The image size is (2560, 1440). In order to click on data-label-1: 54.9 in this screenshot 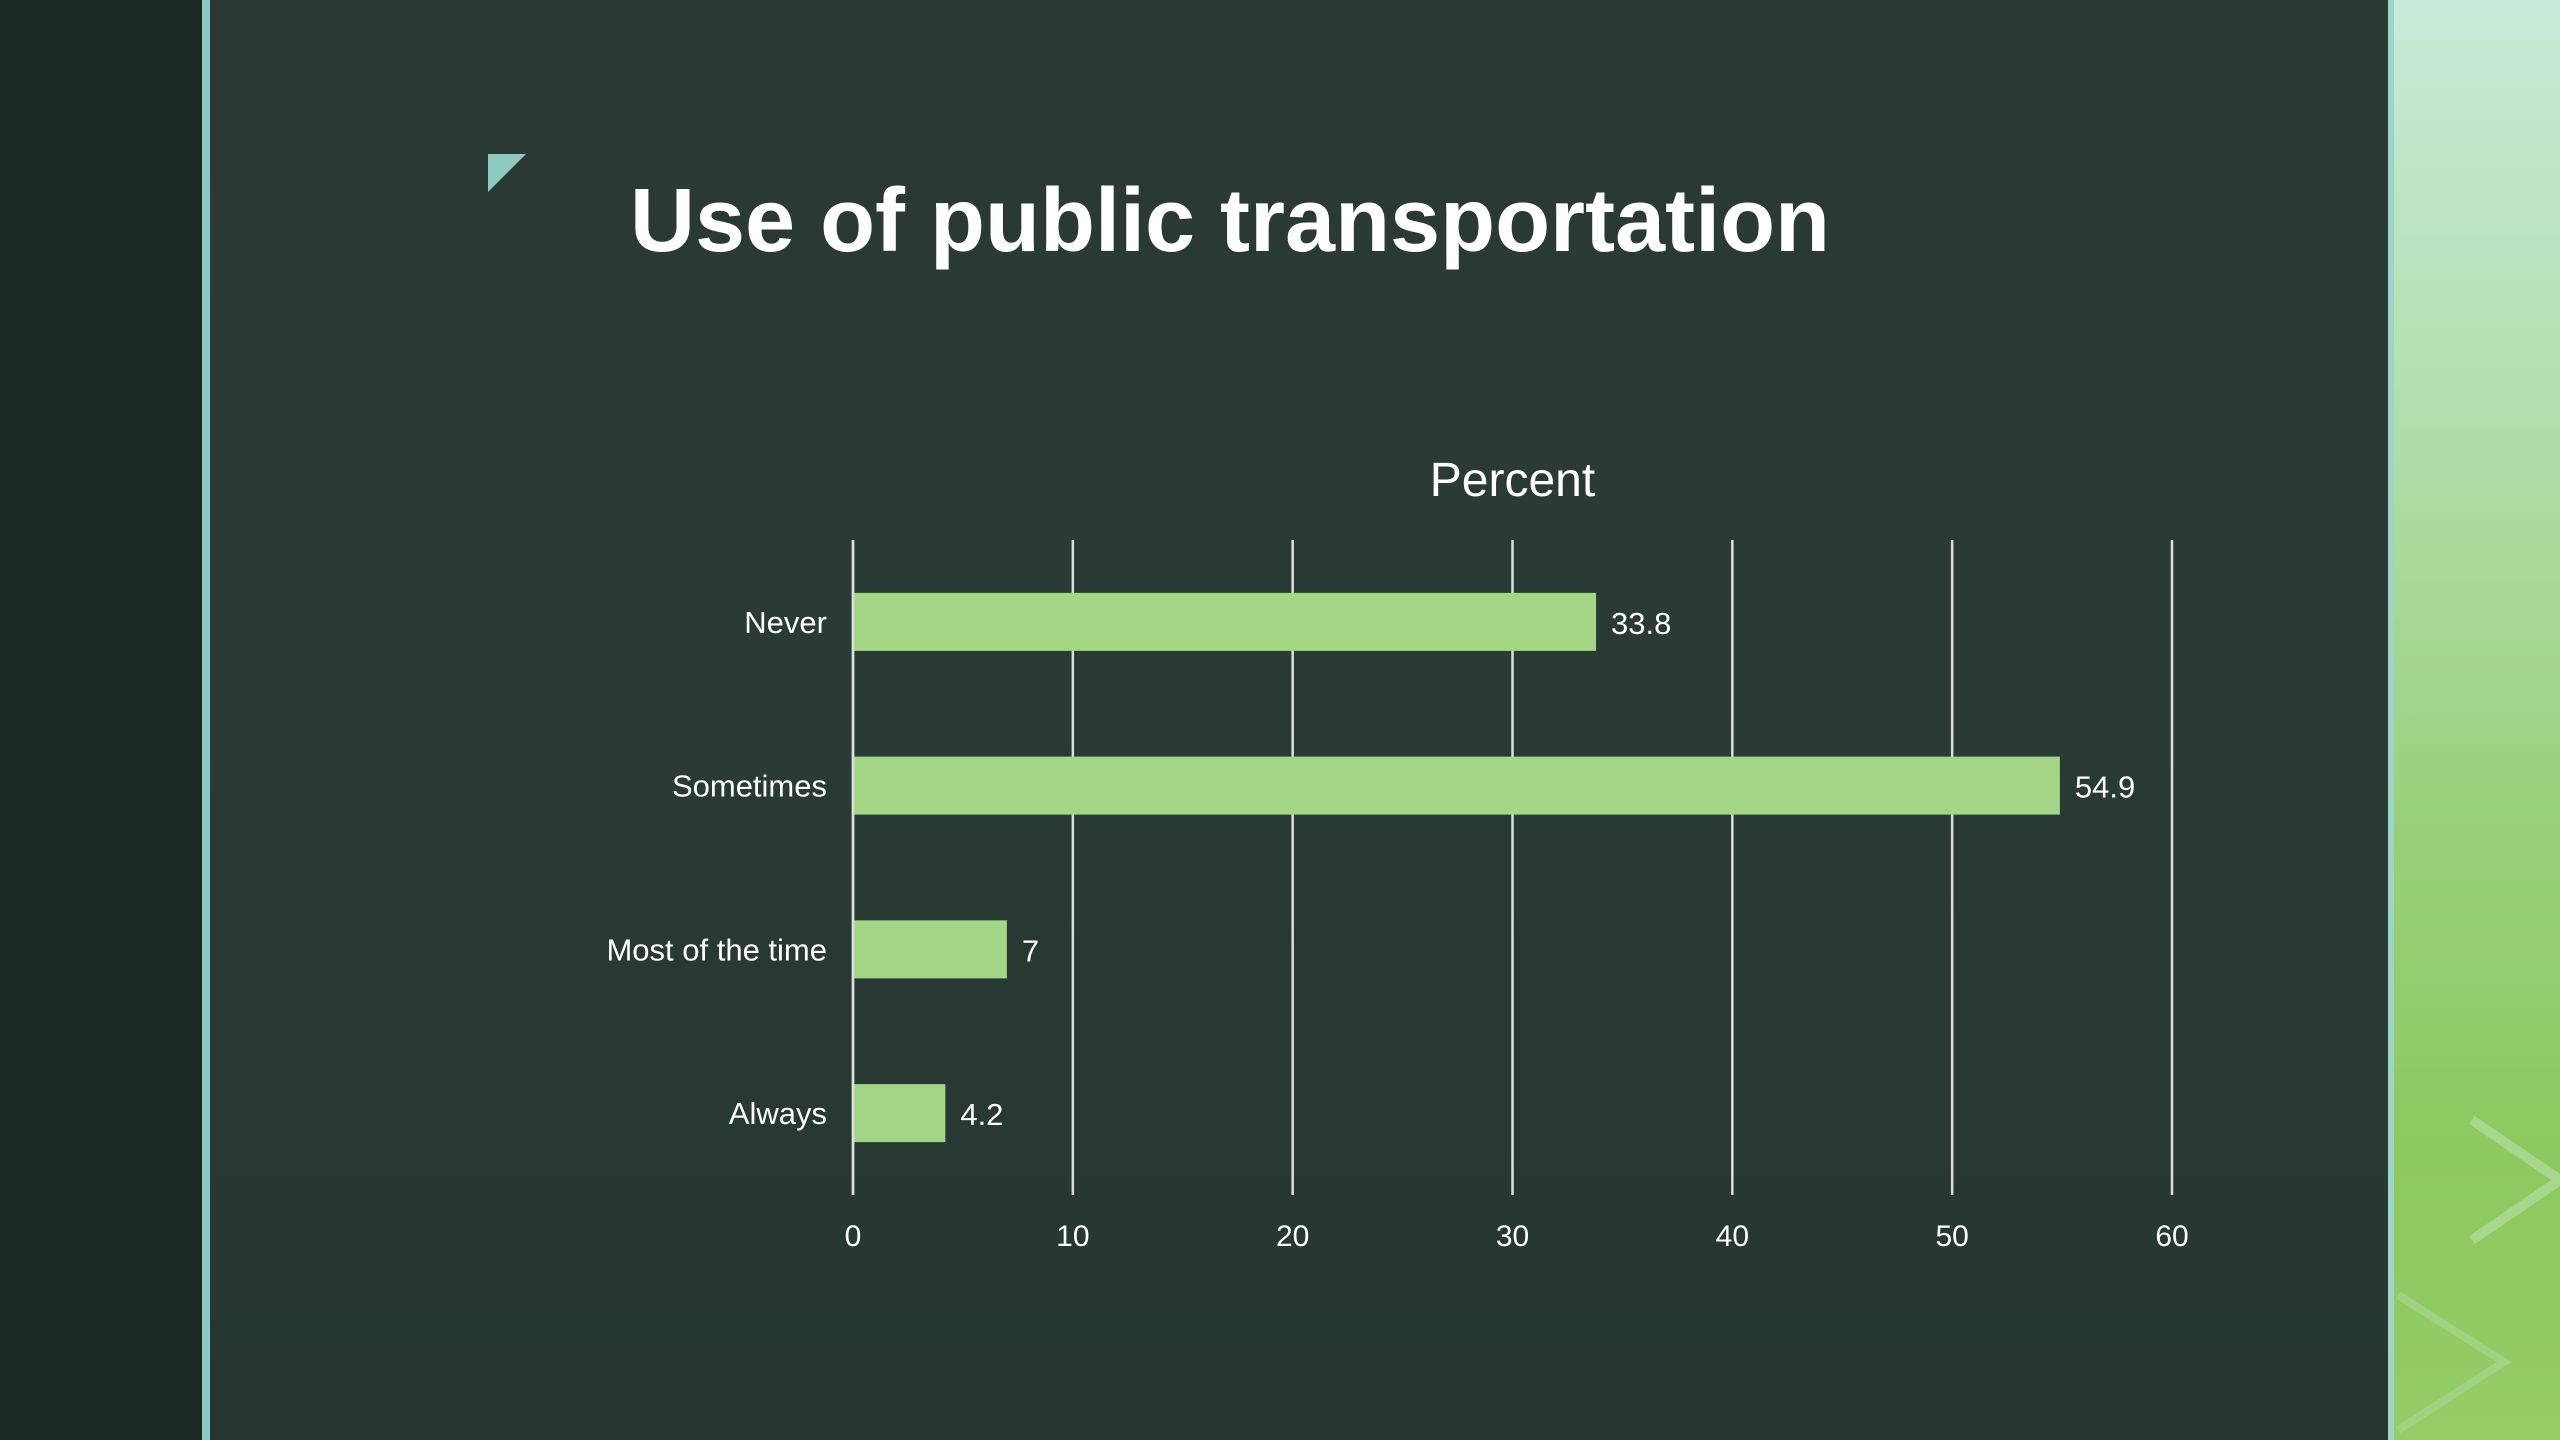, I will do `click(2105, 787)`.